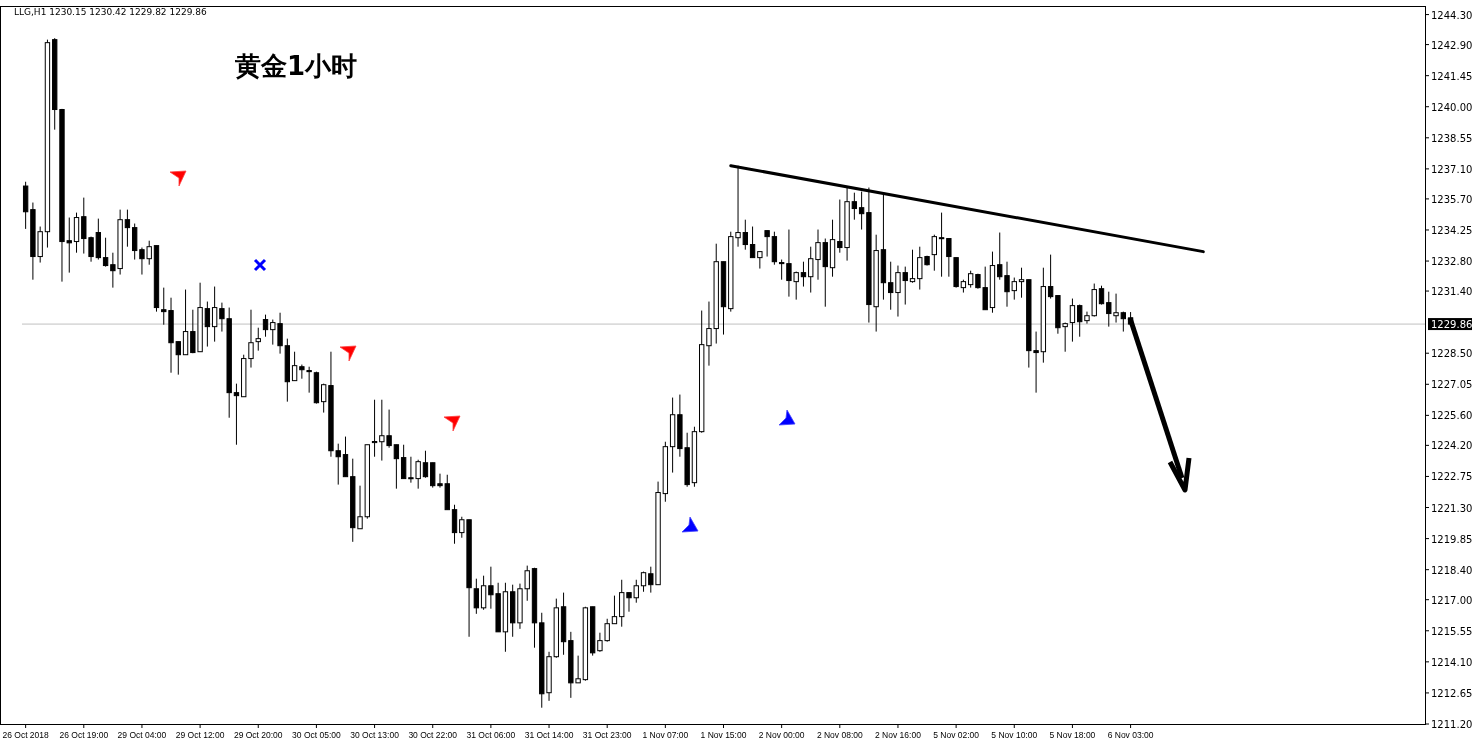 The height and width of the screenshot is (749, 1472). What do you see at coordinates (1451, 508) in the screenshot?
I see `y-tick-label: 1221.30` at bounding box center [1451, 508].